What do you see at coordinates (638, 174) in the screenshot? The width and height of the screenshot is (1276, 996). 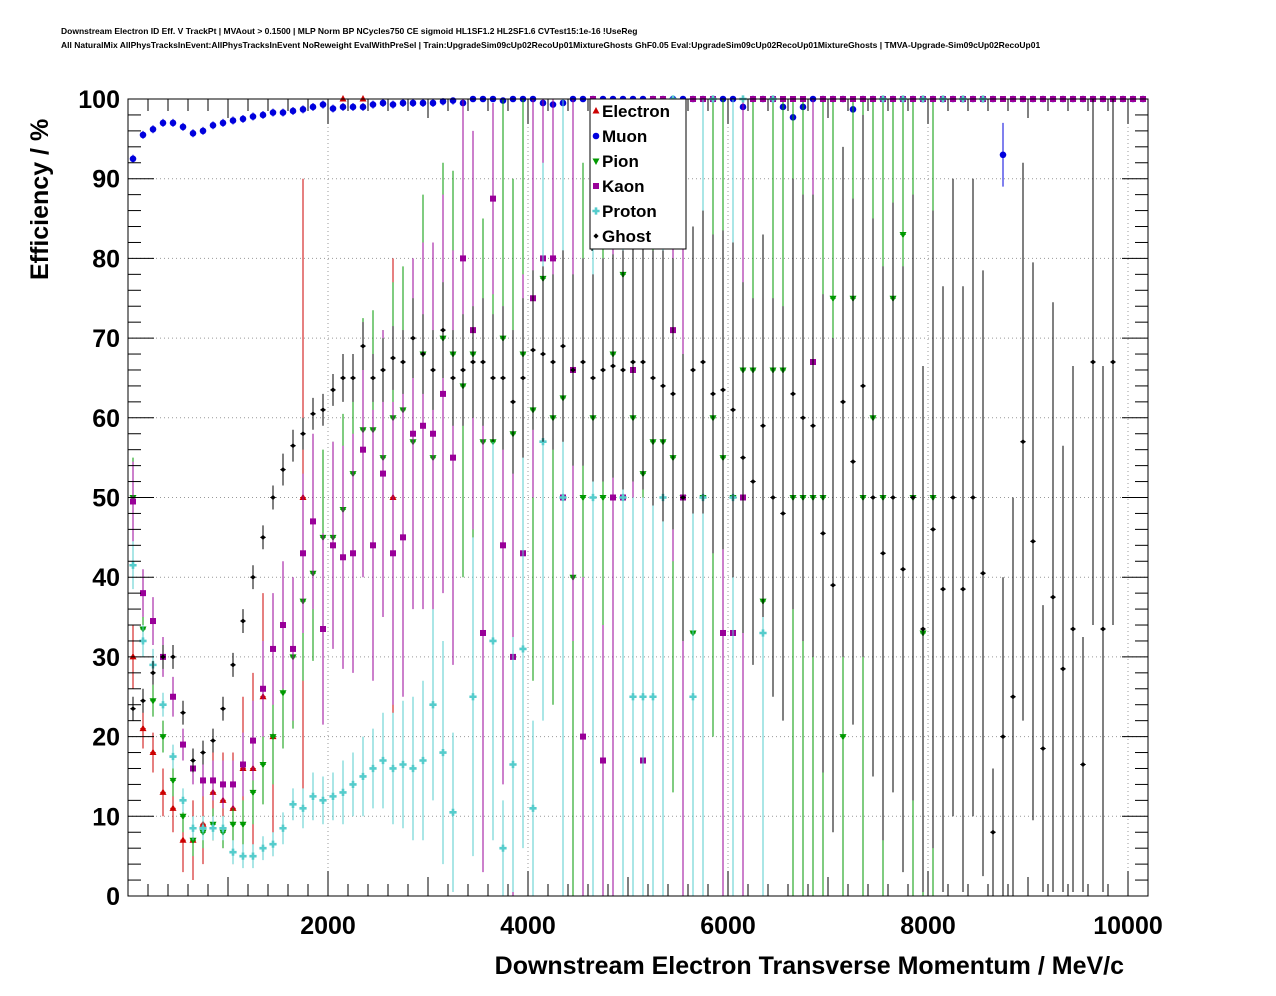 I see `legend: Electron Muon Pion Kaon Proton Ghost` at bounding box center [638, 174].